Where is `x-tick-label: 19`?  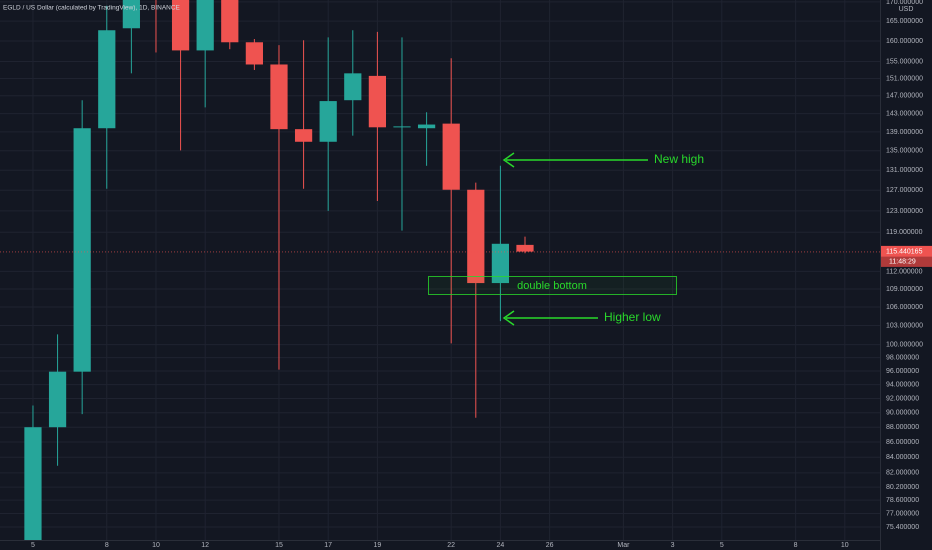 x-tick-label: 19 is located at coordinates (377, 545).